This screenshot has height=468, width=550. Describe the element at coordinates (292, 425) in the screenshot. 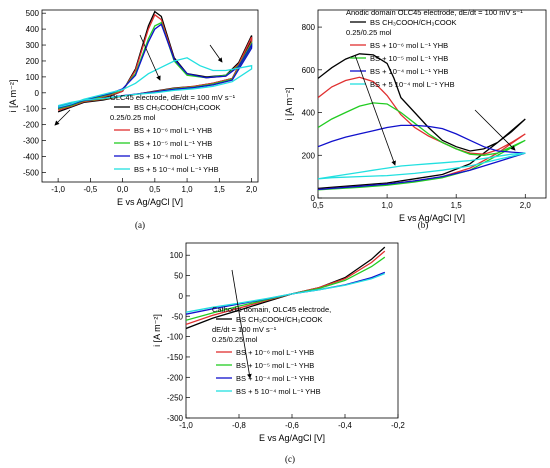

I see `x-tick-label: -0,6` at that location.